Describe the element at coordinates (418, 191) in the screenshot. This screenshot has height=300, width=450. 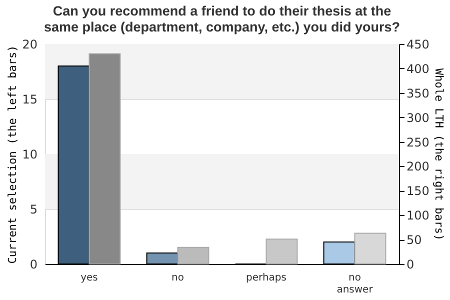
I see `y2-tick-label: 150` at that location.